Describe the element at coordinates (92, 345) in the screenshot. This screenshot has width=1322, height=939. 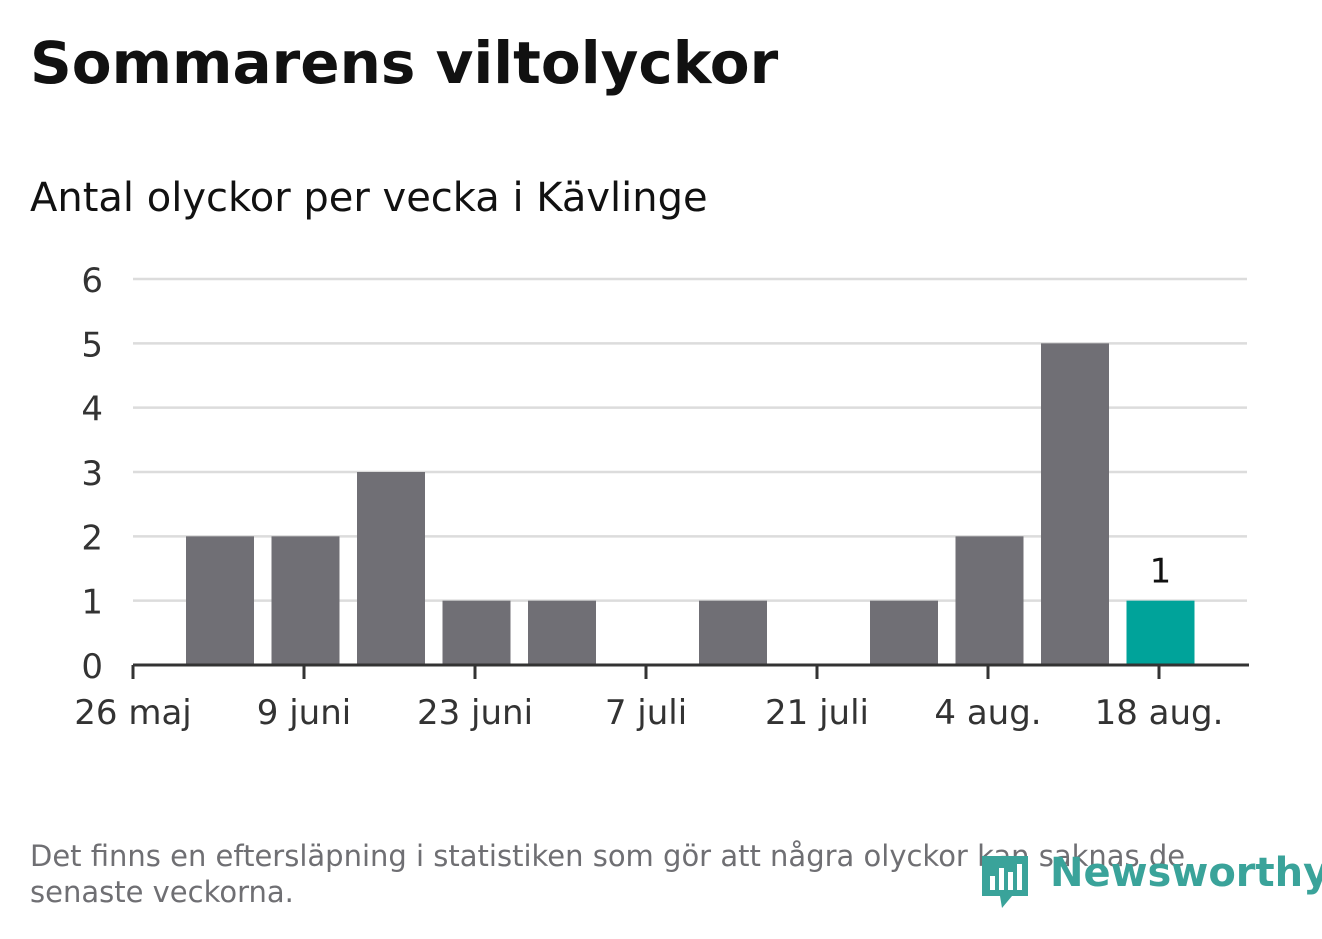
I see `y-tick-label: 5` at that location.